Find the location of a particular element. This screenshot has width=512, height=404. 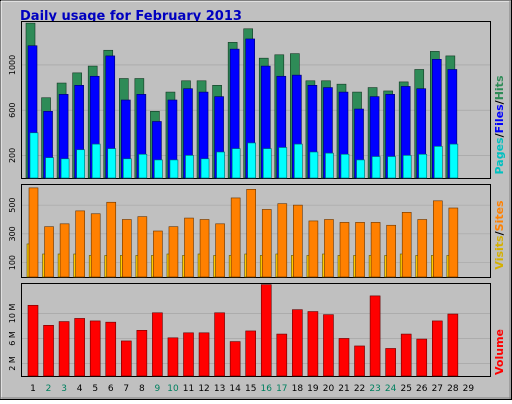

volume-legend: Volume is located at coordinates (499, 352).